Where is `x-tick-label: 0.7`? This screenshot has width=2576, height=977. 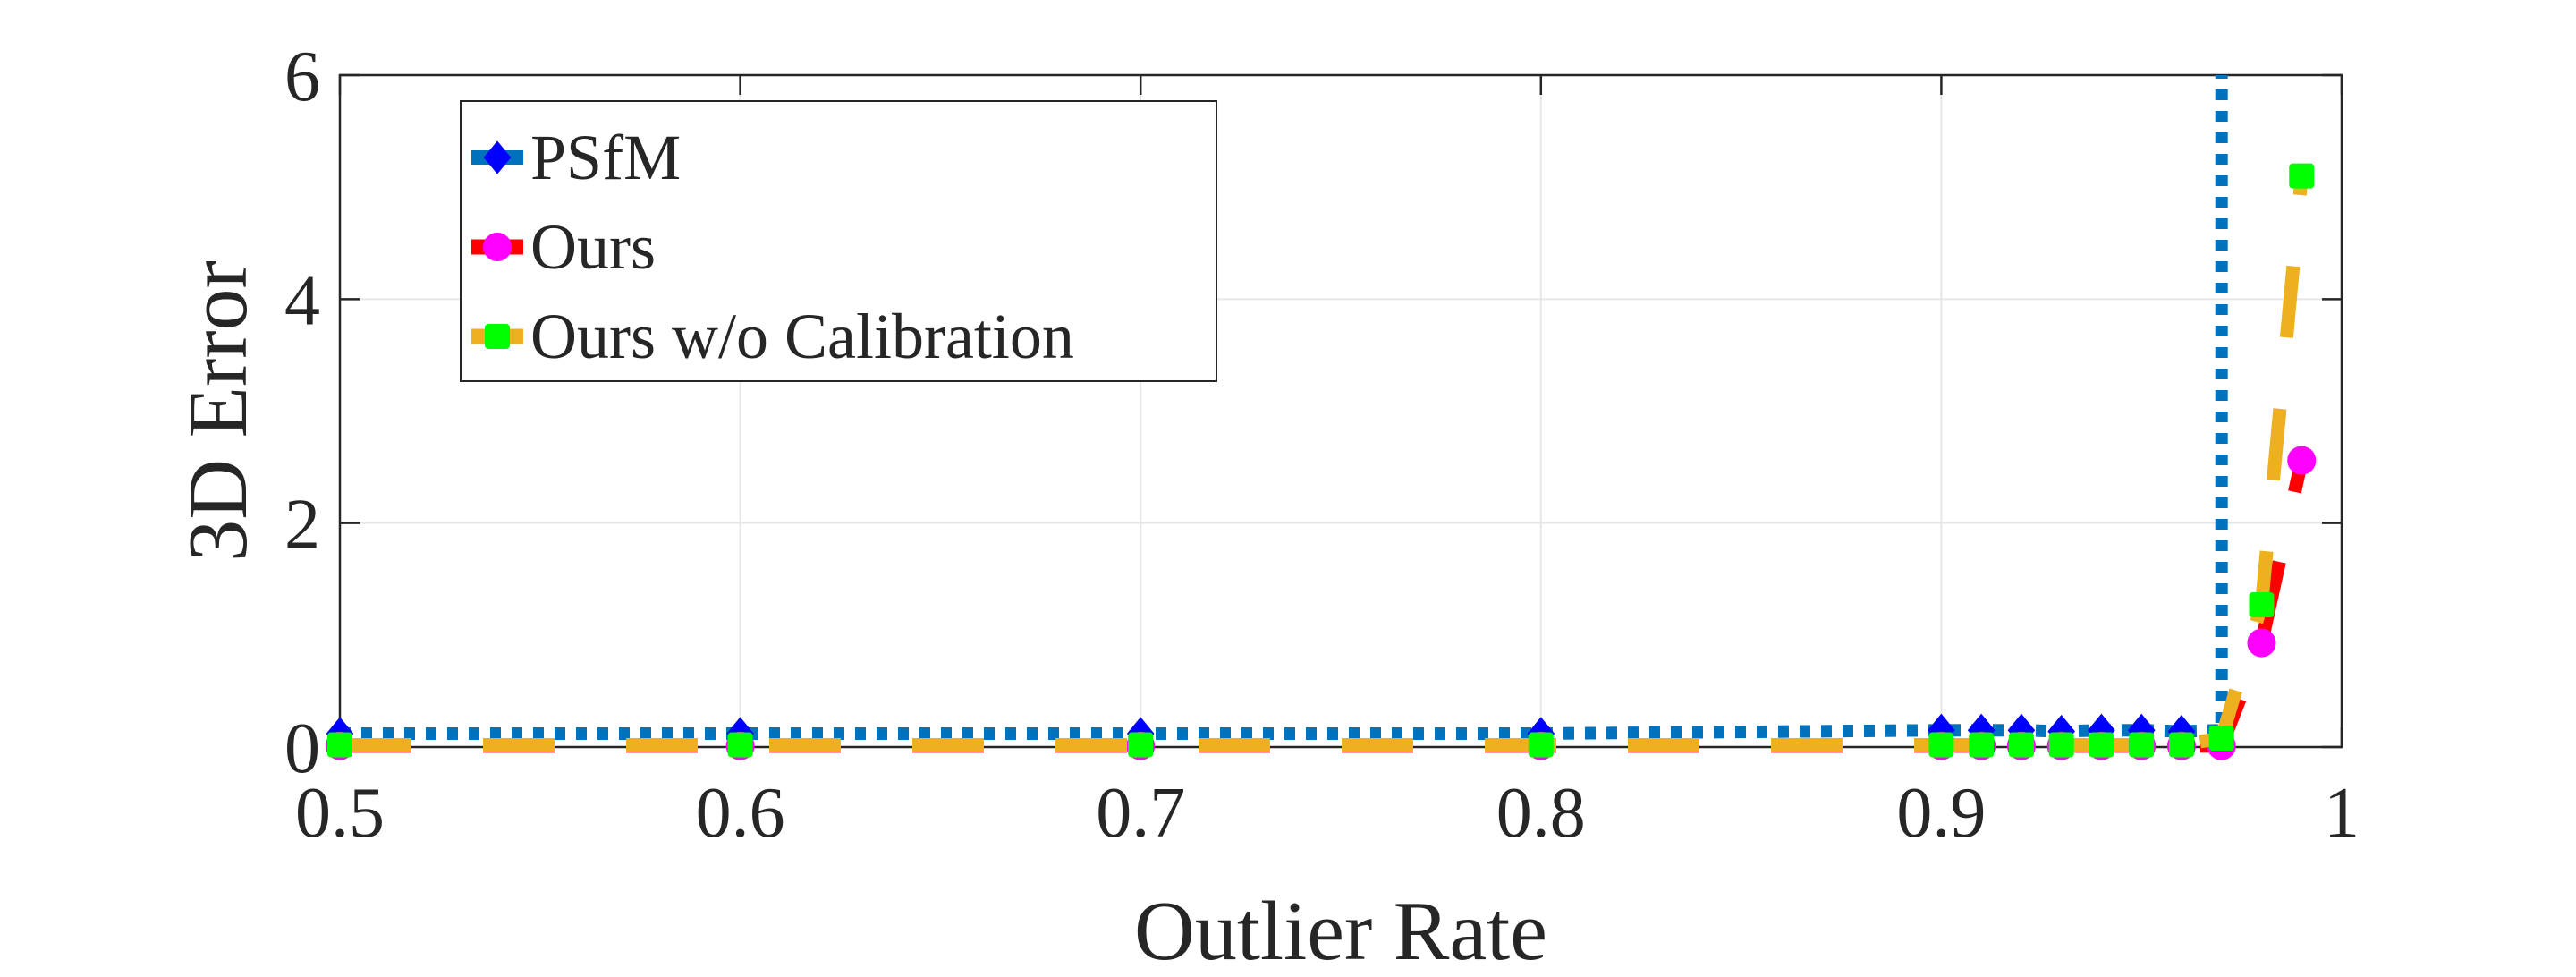
x-tick-label: 0.7 is located at coordinates (1140, 813).